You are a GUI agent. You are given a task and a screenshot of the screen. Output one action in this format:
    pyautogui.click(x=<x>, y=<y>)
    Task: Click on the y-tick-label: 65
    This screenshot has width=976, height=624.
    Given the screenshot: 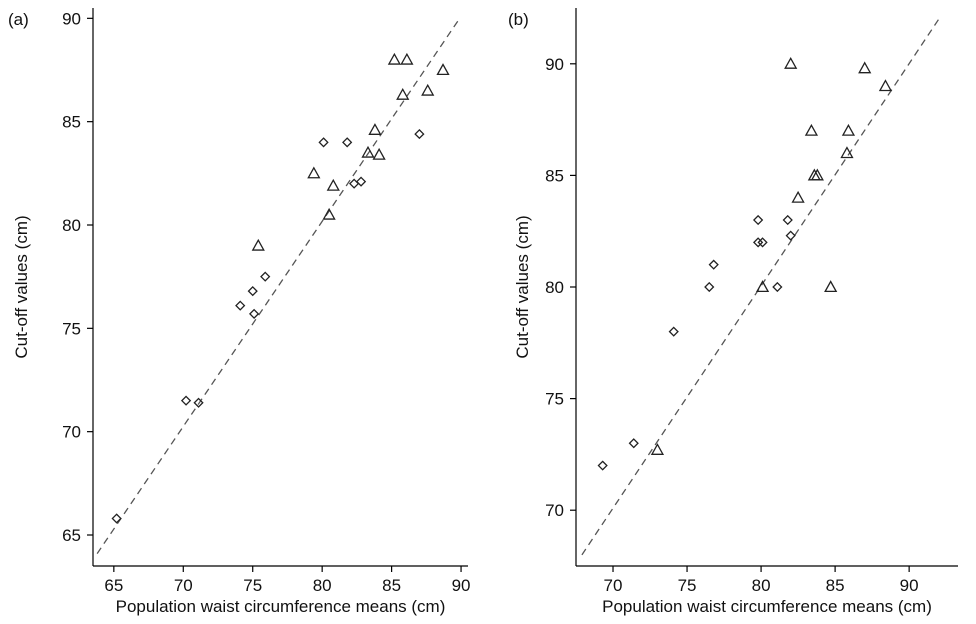 What is the action you would take?
    pyautogui.click(x=71, y=535)
    